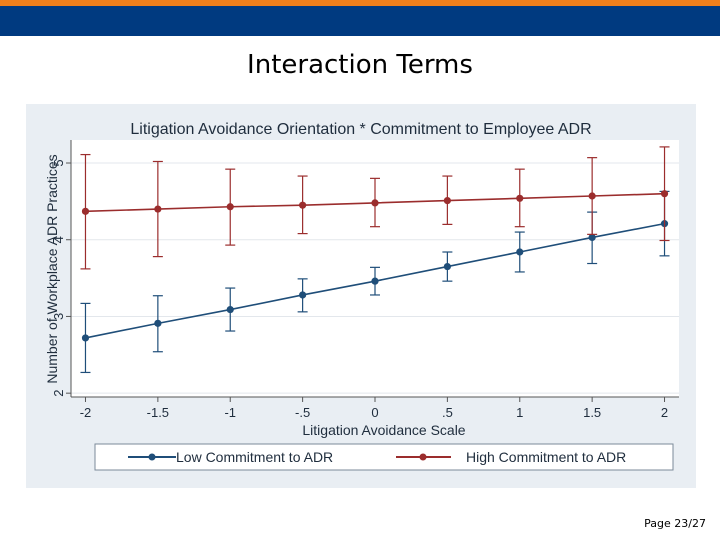  I want to click on header-band, so click(360, 21).